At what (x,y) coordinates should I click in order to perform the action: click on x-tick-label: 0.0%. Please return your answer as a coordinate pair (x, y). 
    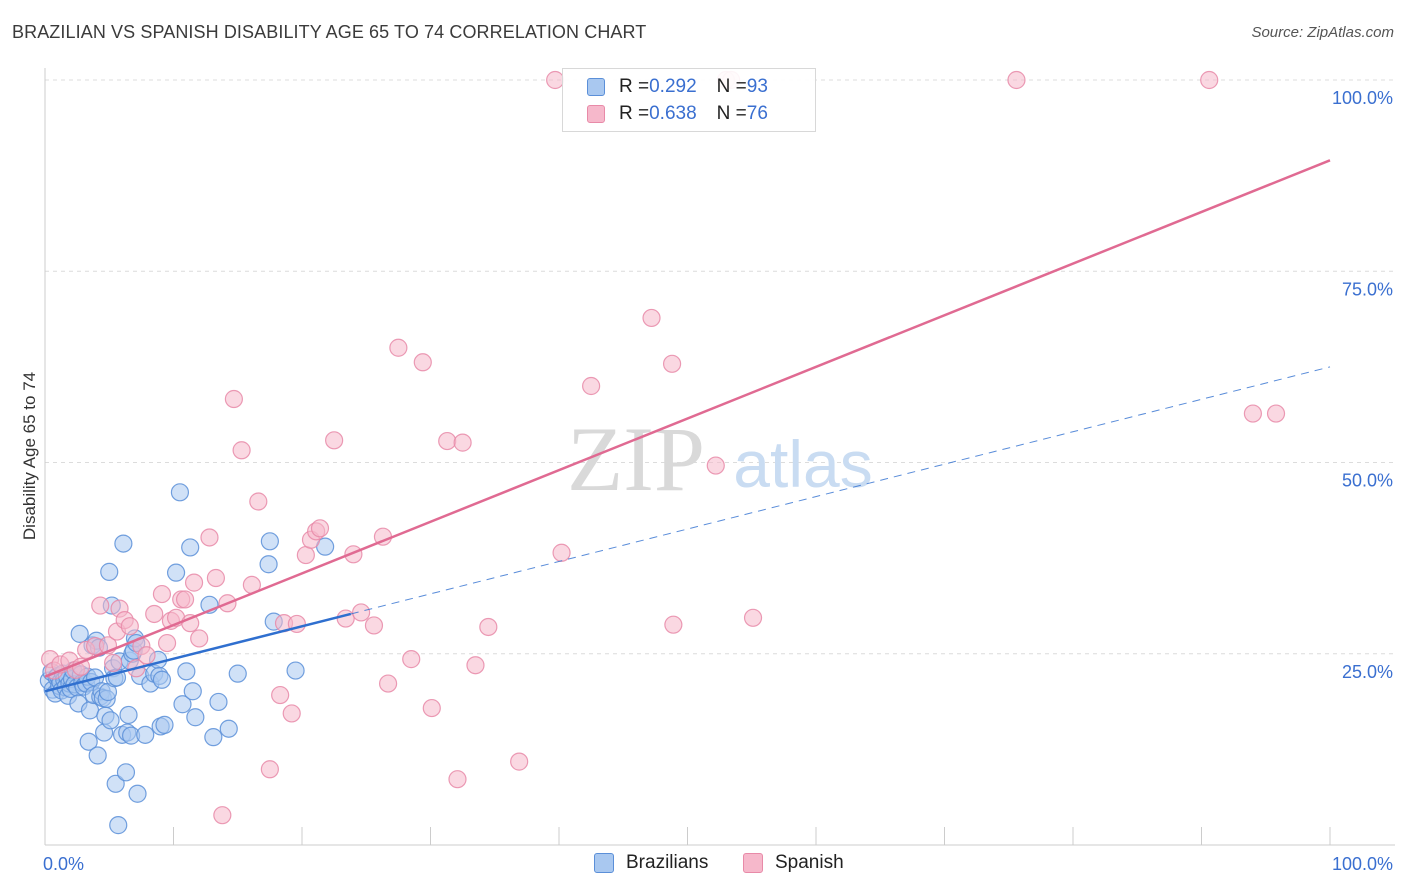
    Looking at the image, I should click on (63, 864).